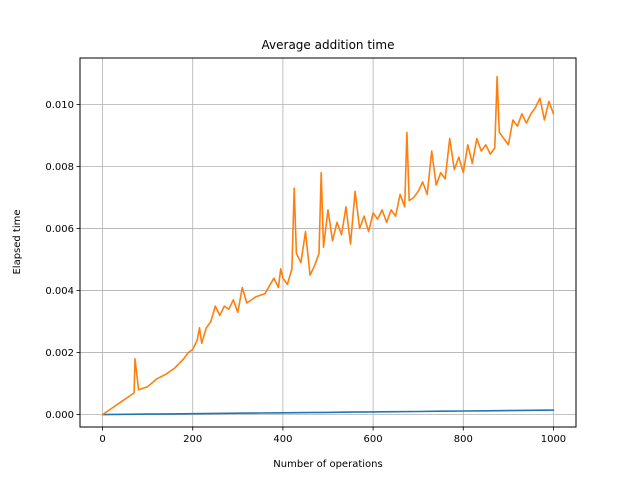 This screenshot has width=640, height=480. Describe the element at coordinates (328, 45) in the screenshot. I see `chart-title: Average addition time` at that location.